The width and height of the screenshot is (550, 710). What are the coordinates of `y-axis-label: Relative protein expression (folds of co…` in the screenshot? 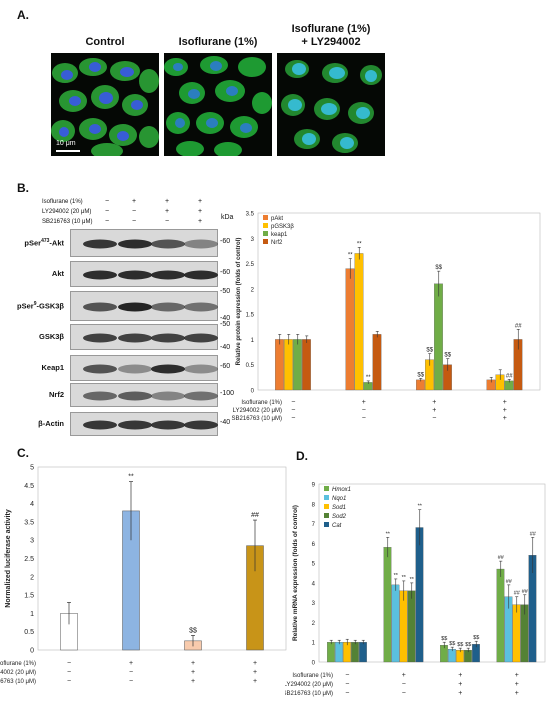 It's located at (239, 302).